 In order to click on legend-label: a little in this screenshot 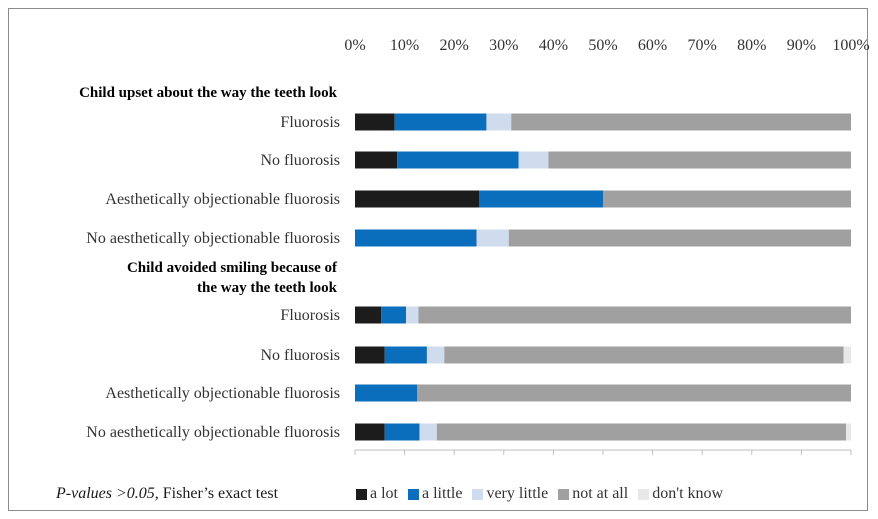, I will do `click(442, 493)`.